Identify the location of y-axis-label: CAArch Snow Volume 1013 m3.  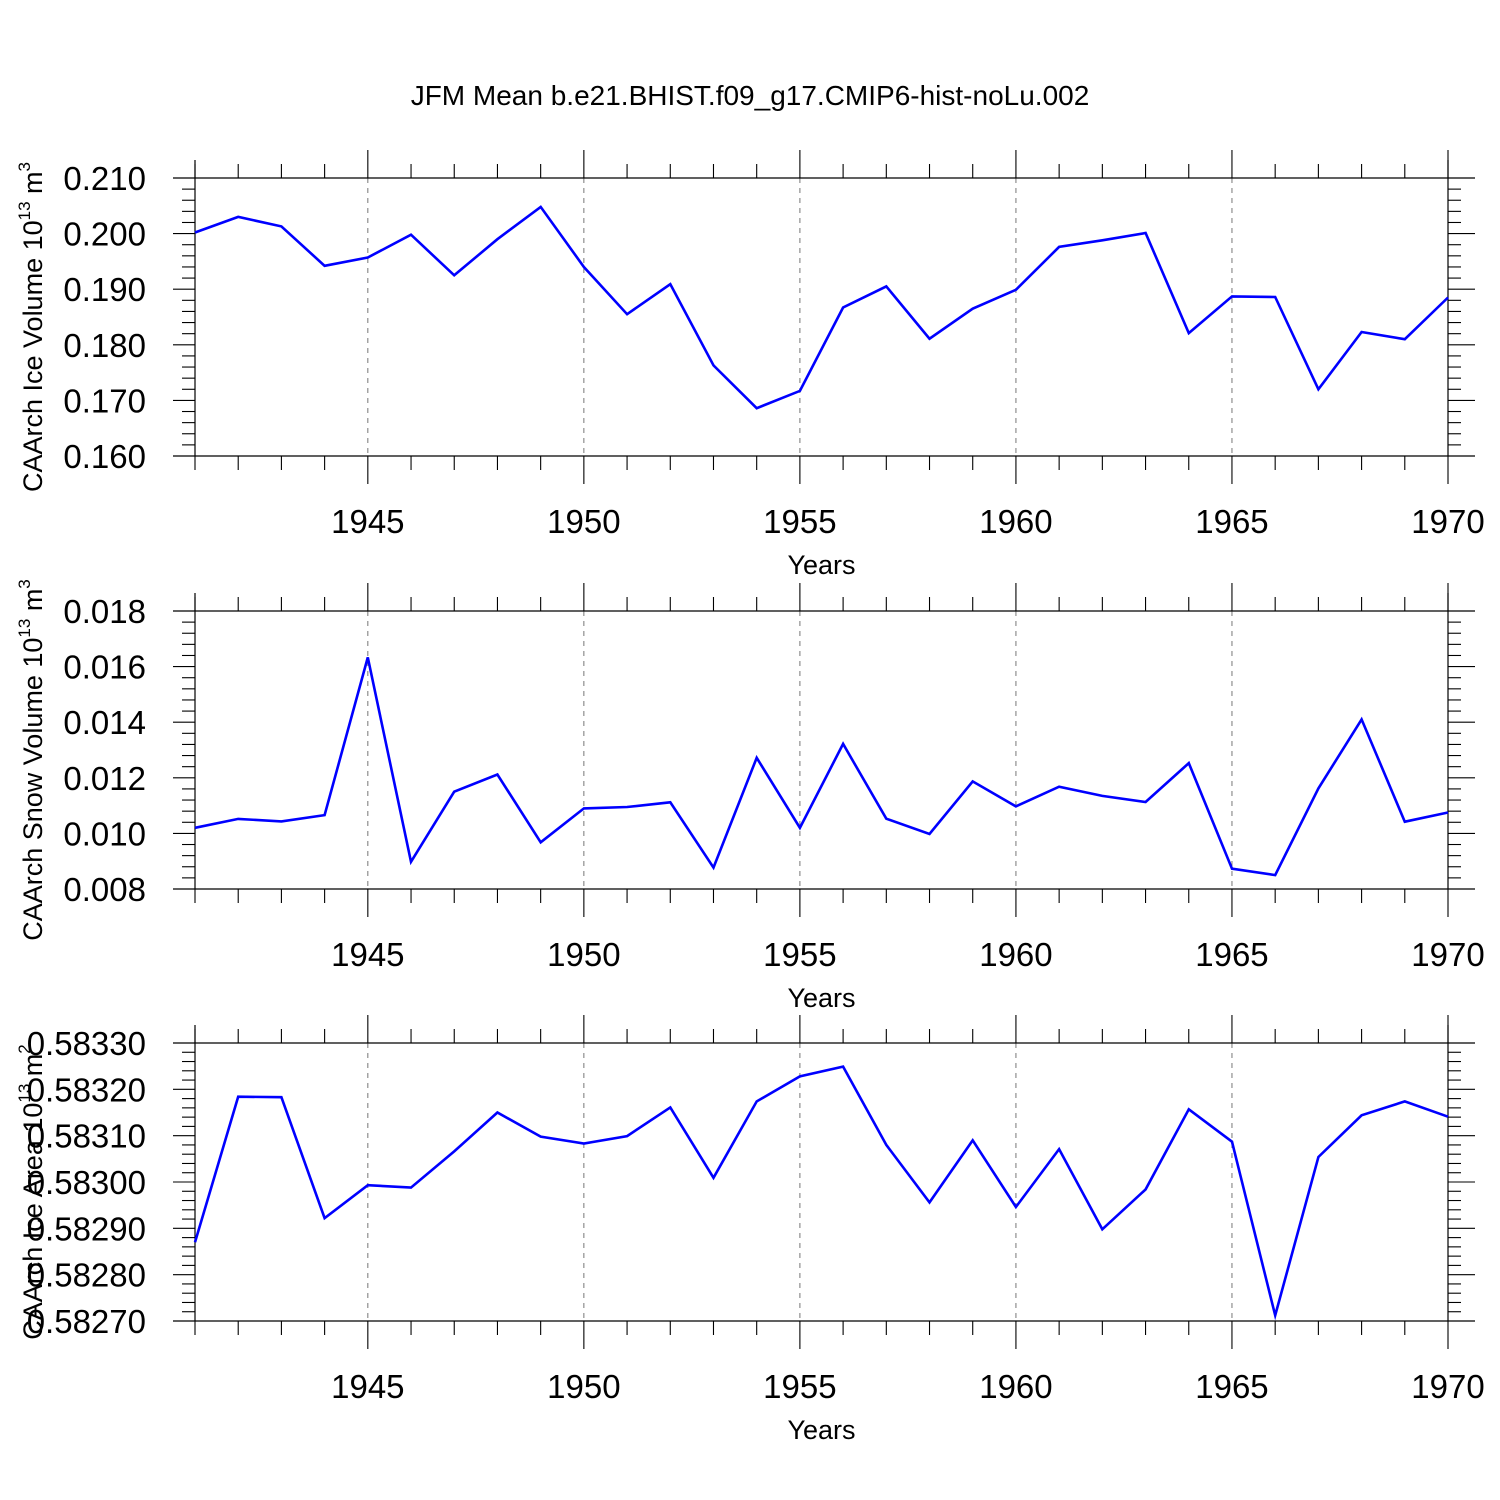
(31, 760).